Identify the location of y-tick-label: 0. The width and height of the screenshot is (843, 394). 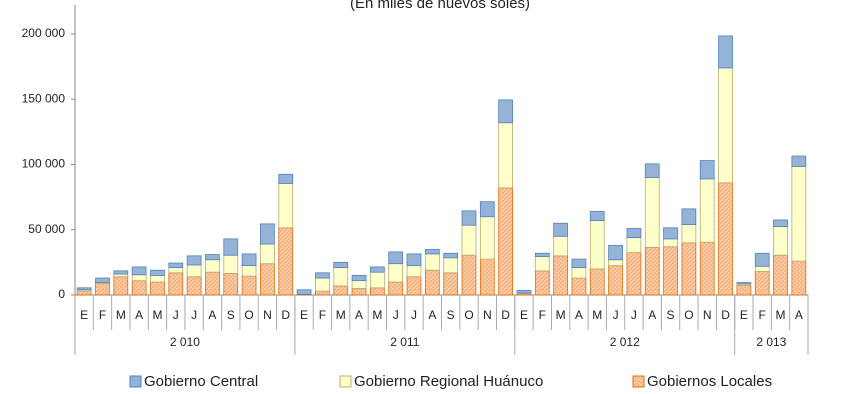
(61, 294).